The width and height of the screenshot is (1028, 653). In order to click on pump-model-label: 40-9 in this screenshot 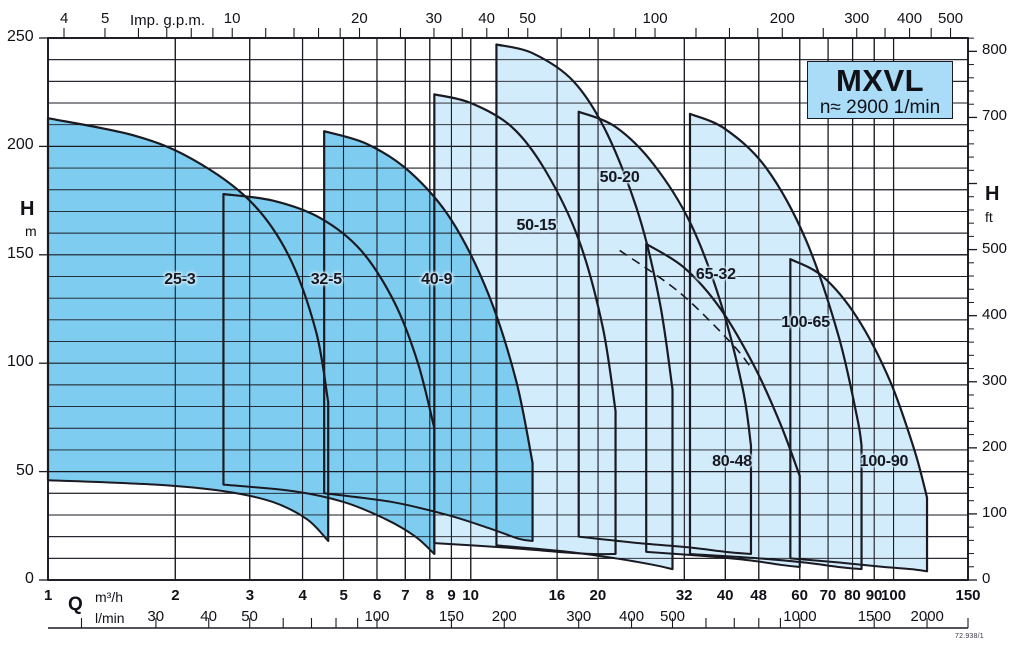, I will do `click(437, 279)`.